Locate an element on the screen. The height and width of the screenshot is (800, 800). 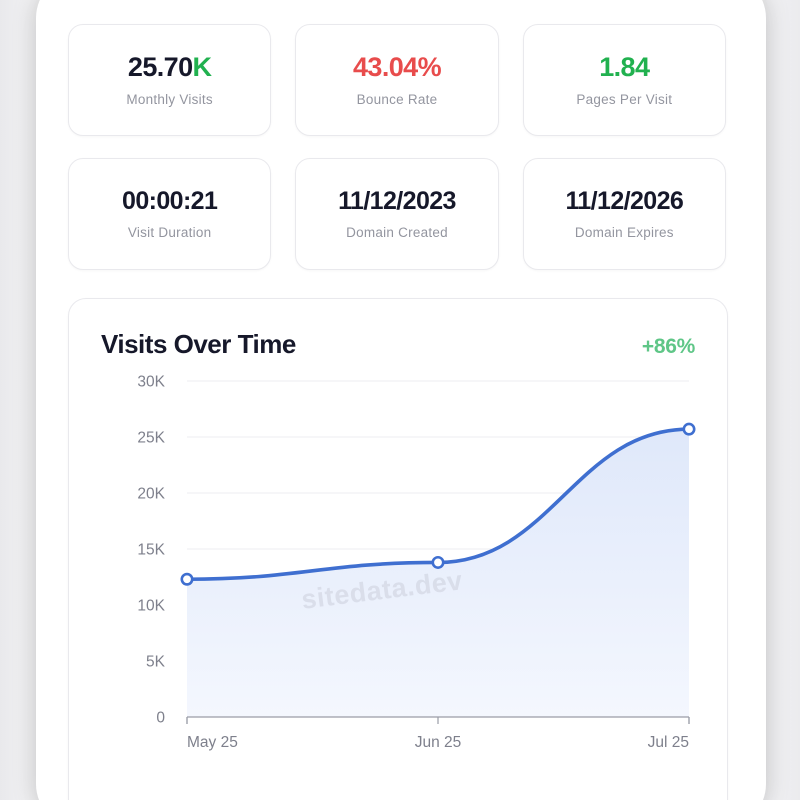
stat-value-pages-per-visit: 1.84 is located at coordinates (624, 66).